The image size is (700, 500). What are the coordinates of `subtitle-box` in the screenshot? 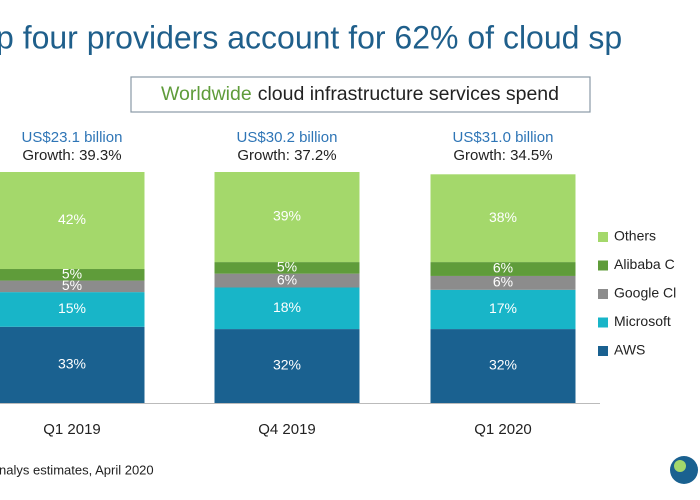 It's located at (360, 94).